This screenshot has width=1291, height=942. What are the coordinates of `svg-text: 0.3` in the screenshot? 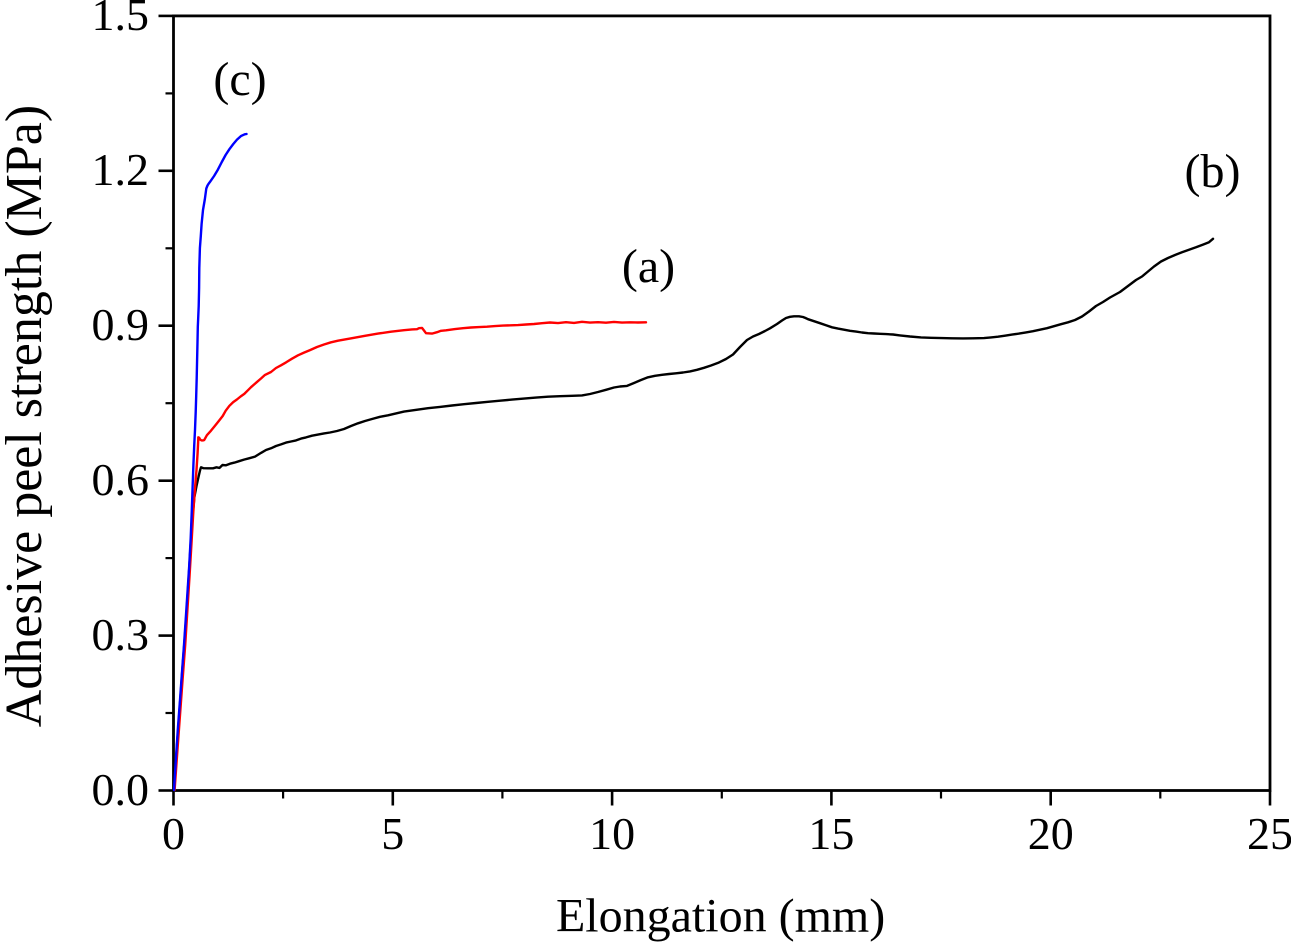 It's located at (121, 634).